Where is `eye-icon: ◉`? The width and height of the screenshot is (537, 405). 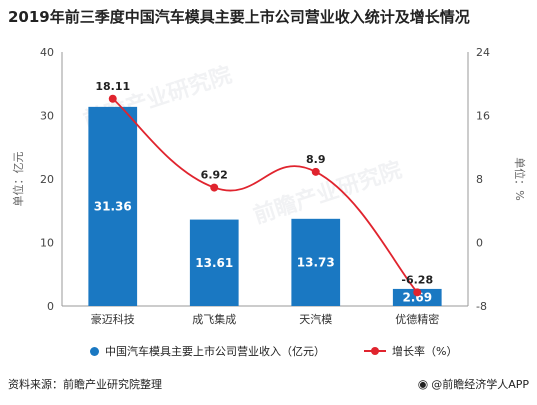 eye-icon: ◉ is located at coordinates (423, 384).